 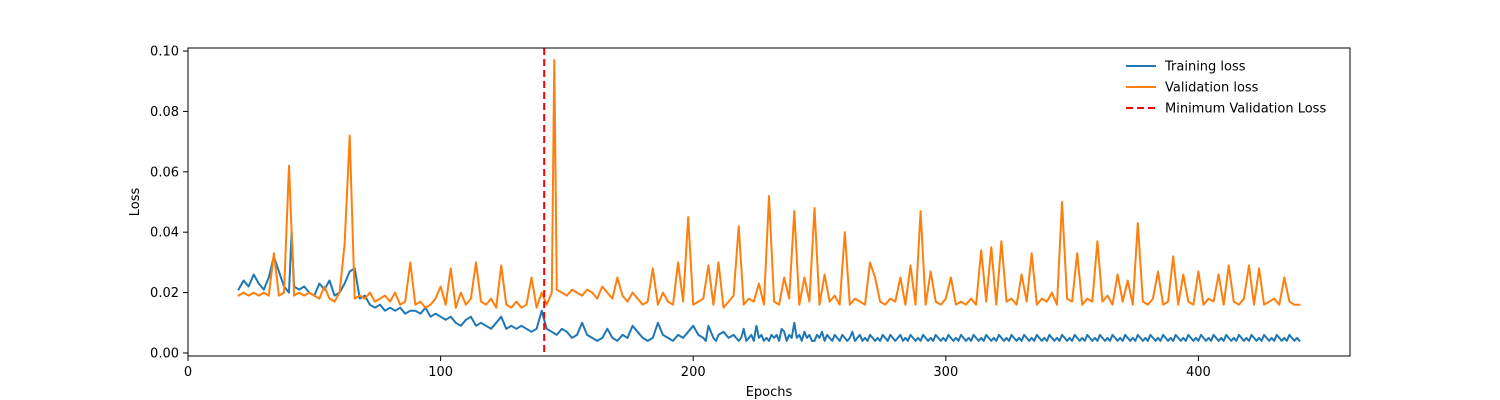 What do you see at coordinates (1245, 109) in the screenshot?
I see `legend-label-minimum-validation-loss: Minimum Validation Loss` at bounding box center [1245, 109].